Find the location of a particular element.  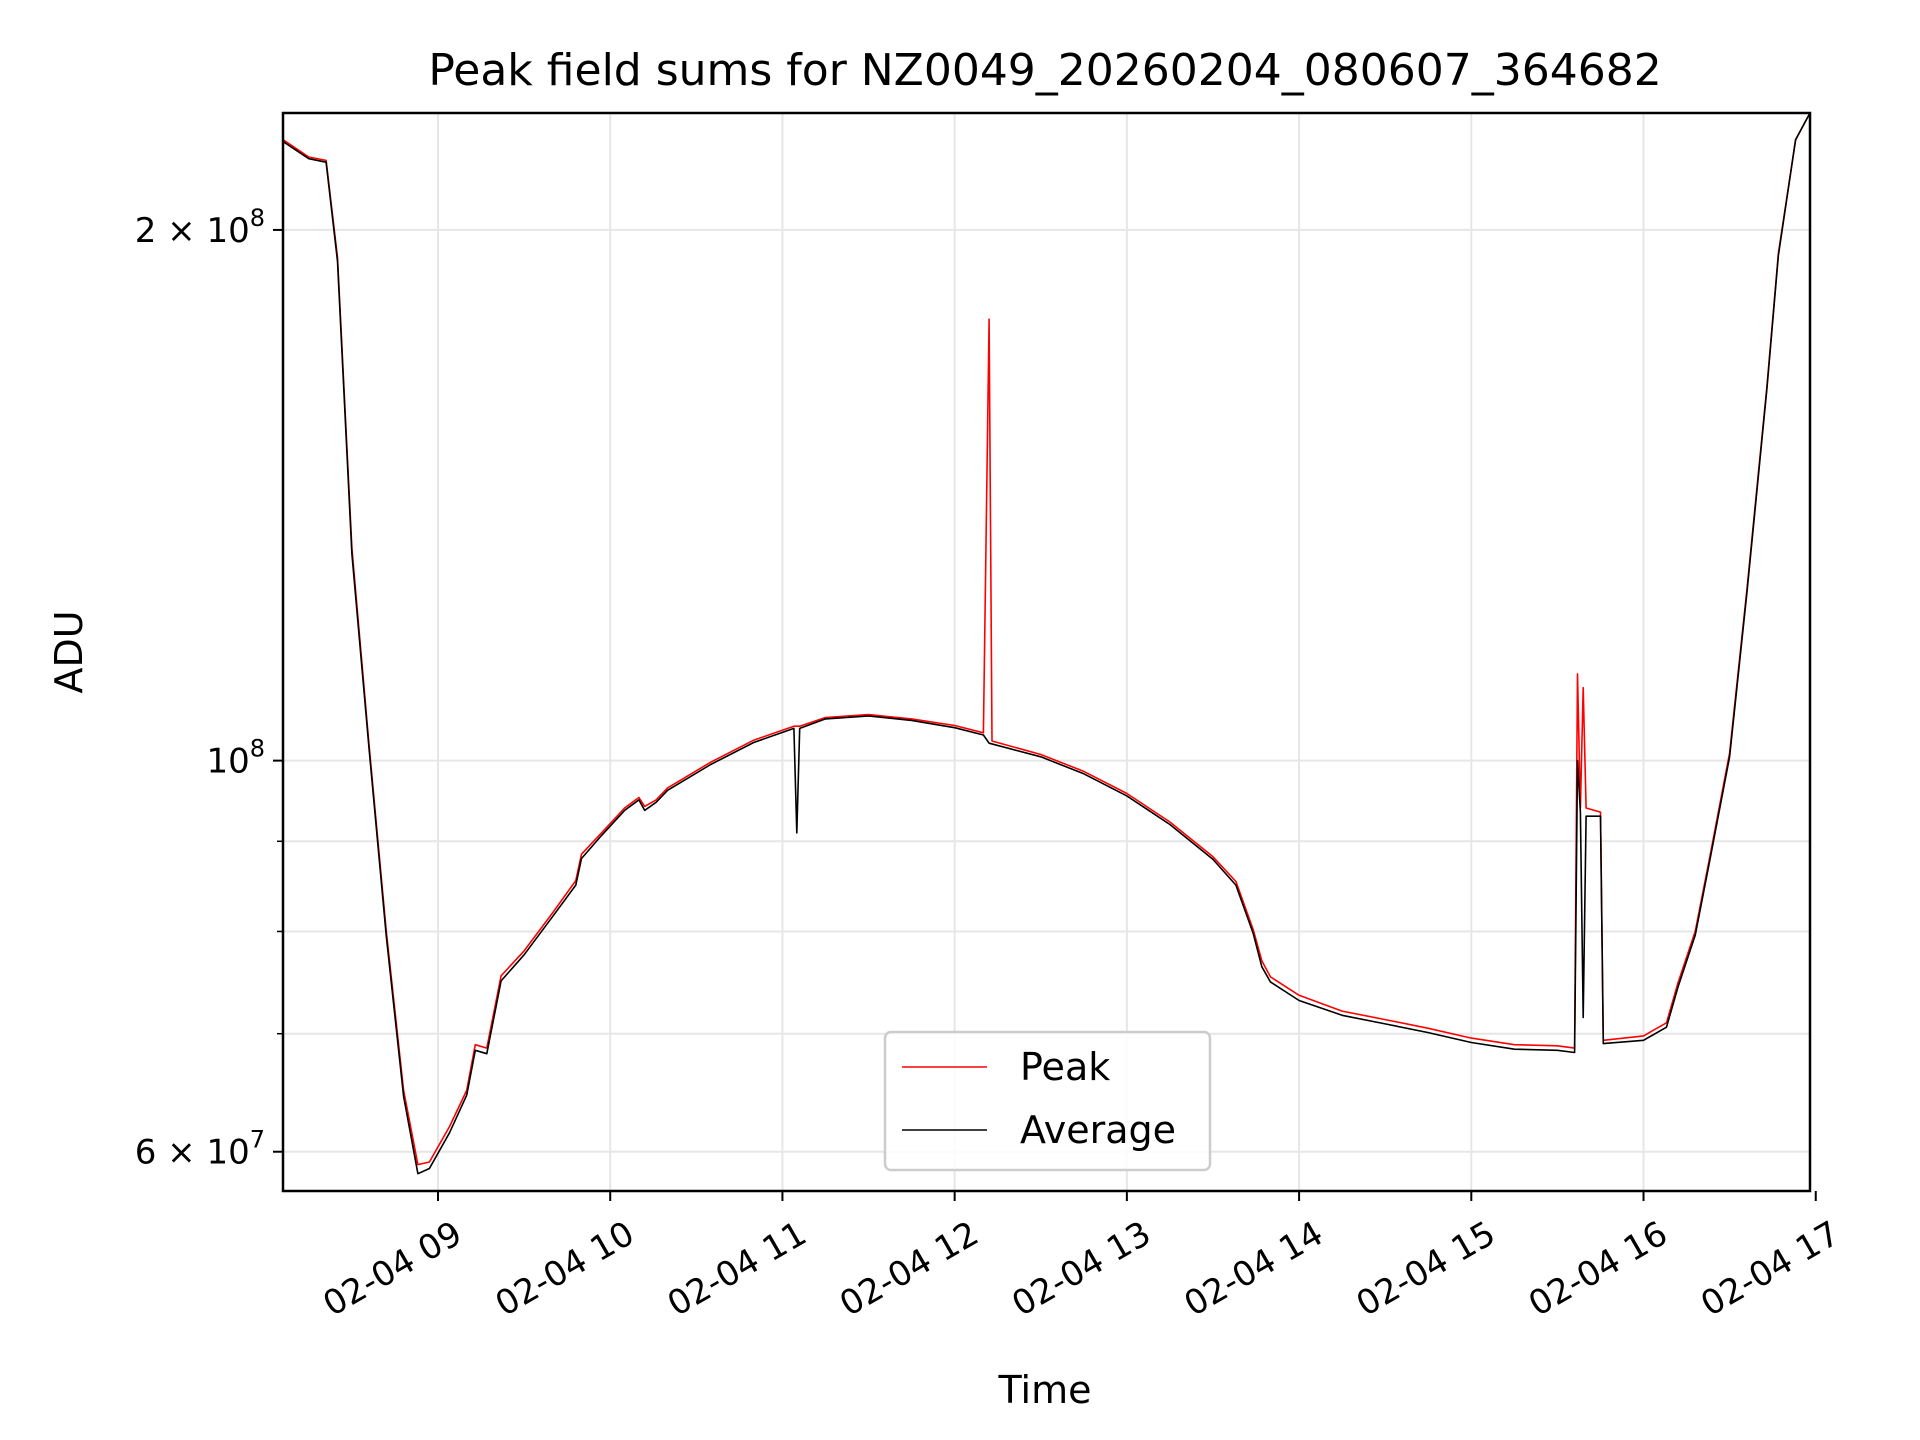

x-tick-label: 02-04 14 is located at coordinates (1254, 1269).